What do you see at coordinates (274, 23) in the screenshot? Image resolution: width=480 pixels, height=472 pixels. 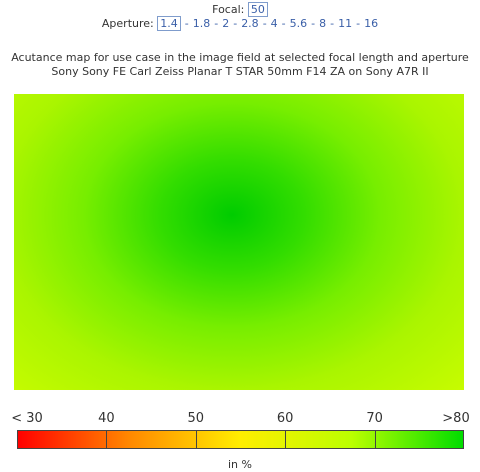 I see `aperture-option: 4` at bounding box center [274, 23].